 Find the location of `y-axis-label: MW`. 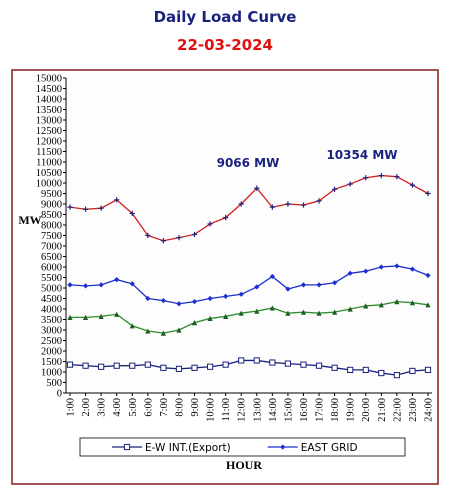

y-axis-label: MW is located at coordinates (29, 220).